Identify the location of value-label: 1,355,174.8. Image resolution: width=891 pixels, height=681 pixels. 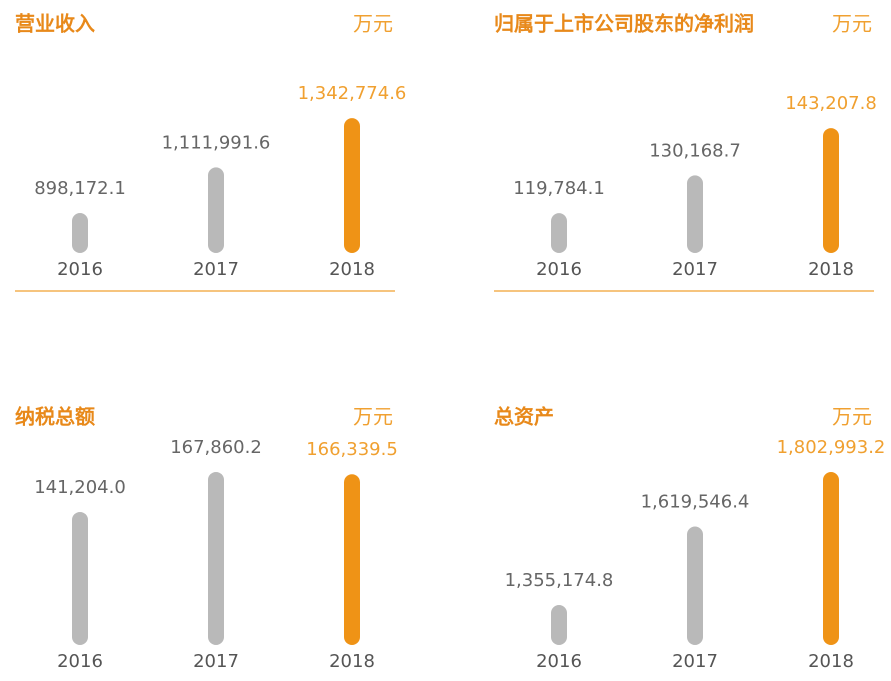
(559, 580).